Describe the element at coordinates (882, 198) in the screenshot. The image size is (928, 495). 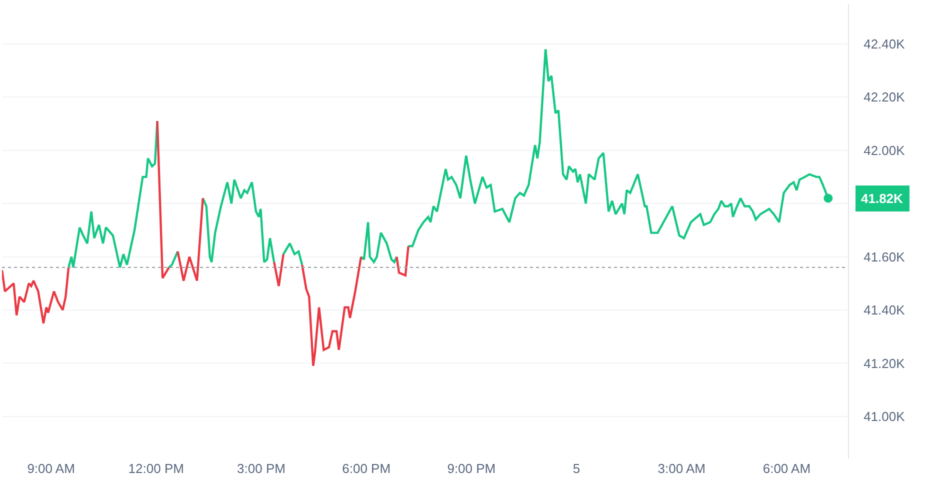
I see `annotation: 41.82K` at that location.